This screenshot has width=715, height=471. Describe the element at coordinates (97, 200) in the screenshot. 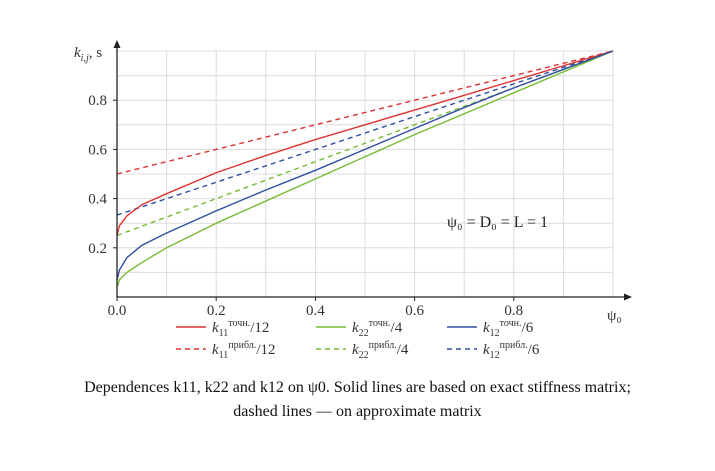

I see `y-tick-label-1: 0.4` at that location.